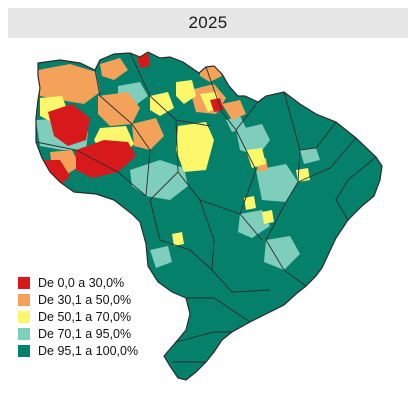 This screenshot has height=400, width=414. What do you see at coordinates (208, 23) in the screenshot?
I see `map-title: 2025` at bounding box center [208, 23].